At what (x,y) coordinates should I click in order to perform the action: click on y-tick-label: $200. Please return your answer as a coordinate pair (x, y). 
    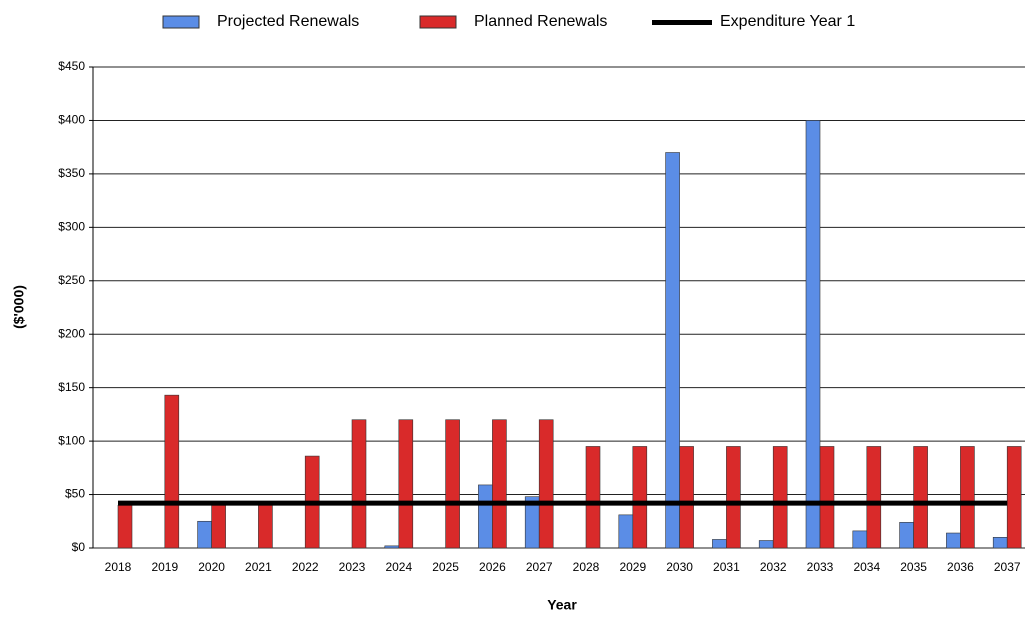
    Looking at the image, I should click on (71, 333).